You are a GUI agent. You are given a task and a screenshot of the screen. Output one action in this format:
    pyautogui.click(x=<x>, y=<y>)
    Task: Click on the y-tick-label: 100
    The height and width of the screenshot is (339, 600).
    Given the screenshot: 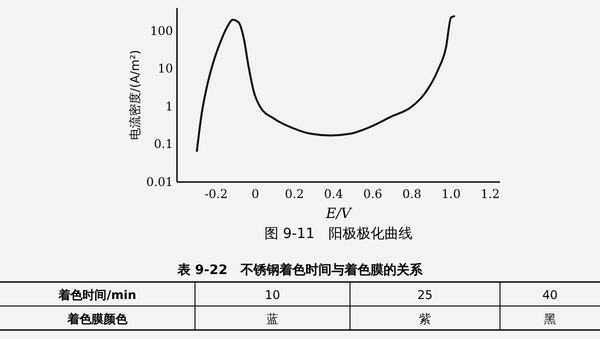 What is the action you would take?
    pyautogui.click(x=161, y=31)
    